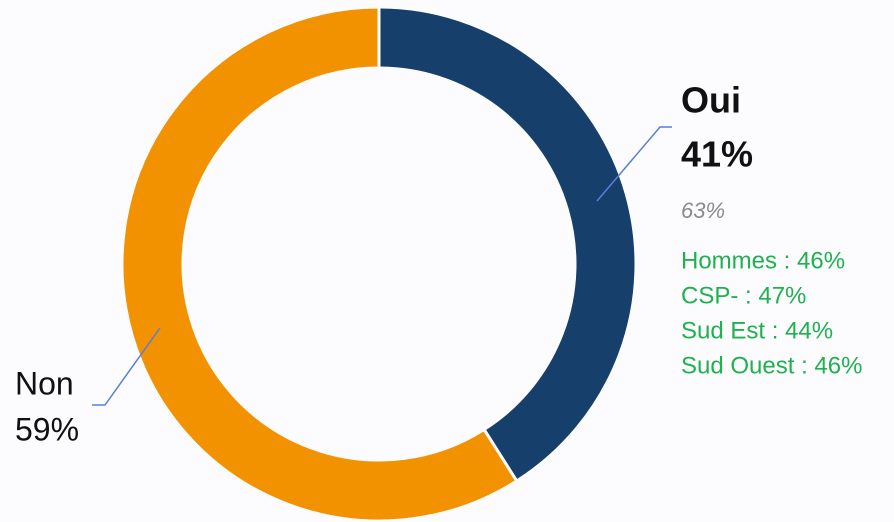  I want to click on slice-value-label: 59%, so click(47, 429).